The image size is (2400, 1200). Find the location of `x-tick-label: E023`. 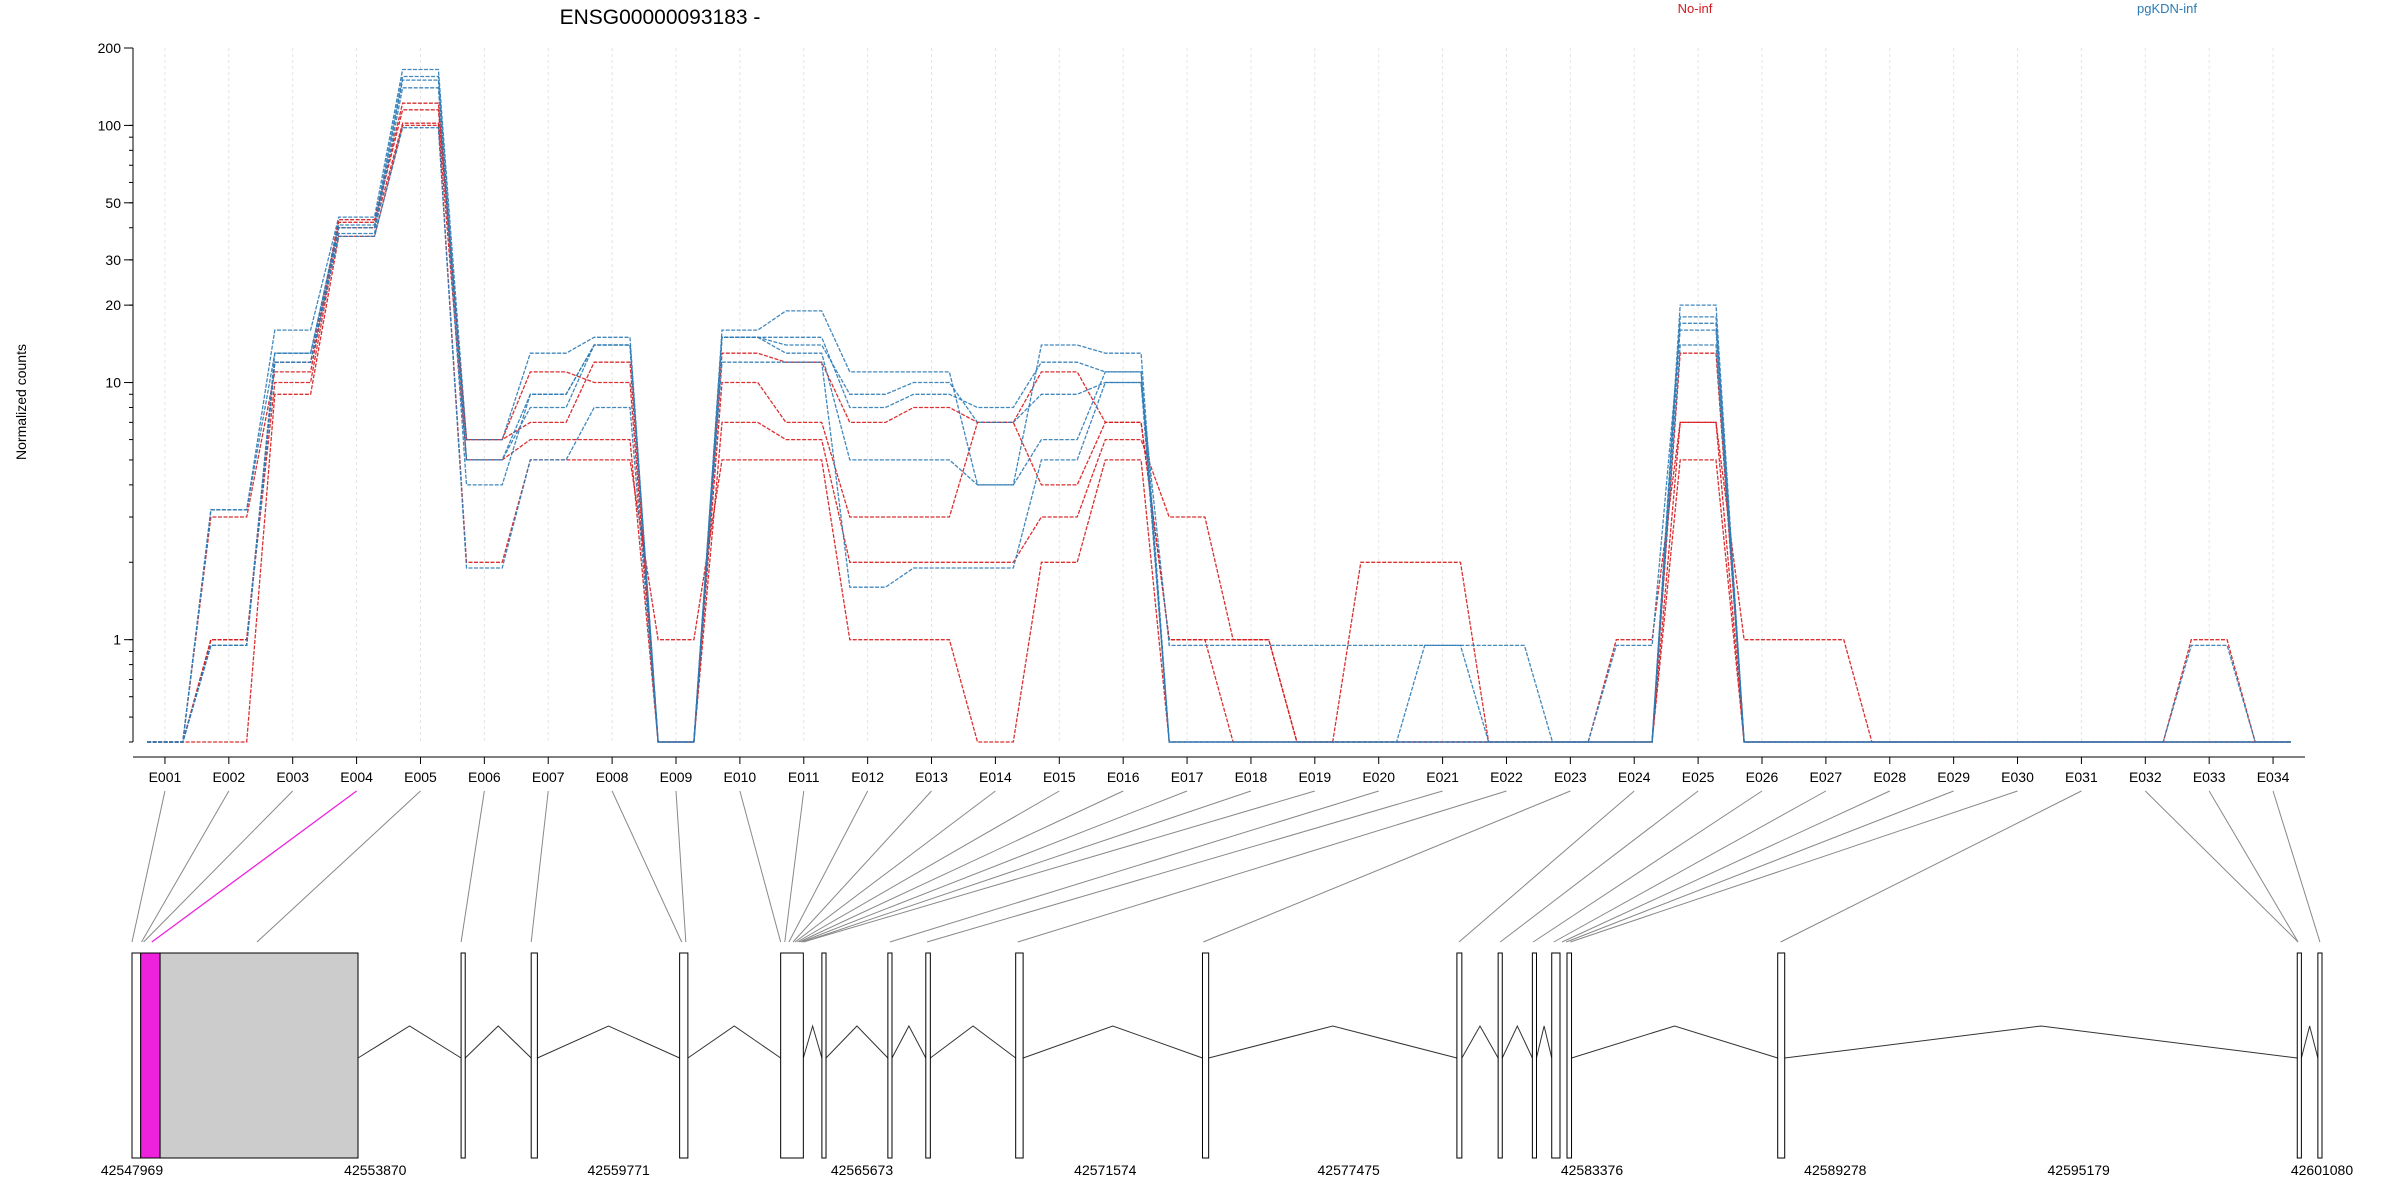

x-tick-label: E023 is located at coordinates (1570, 777).